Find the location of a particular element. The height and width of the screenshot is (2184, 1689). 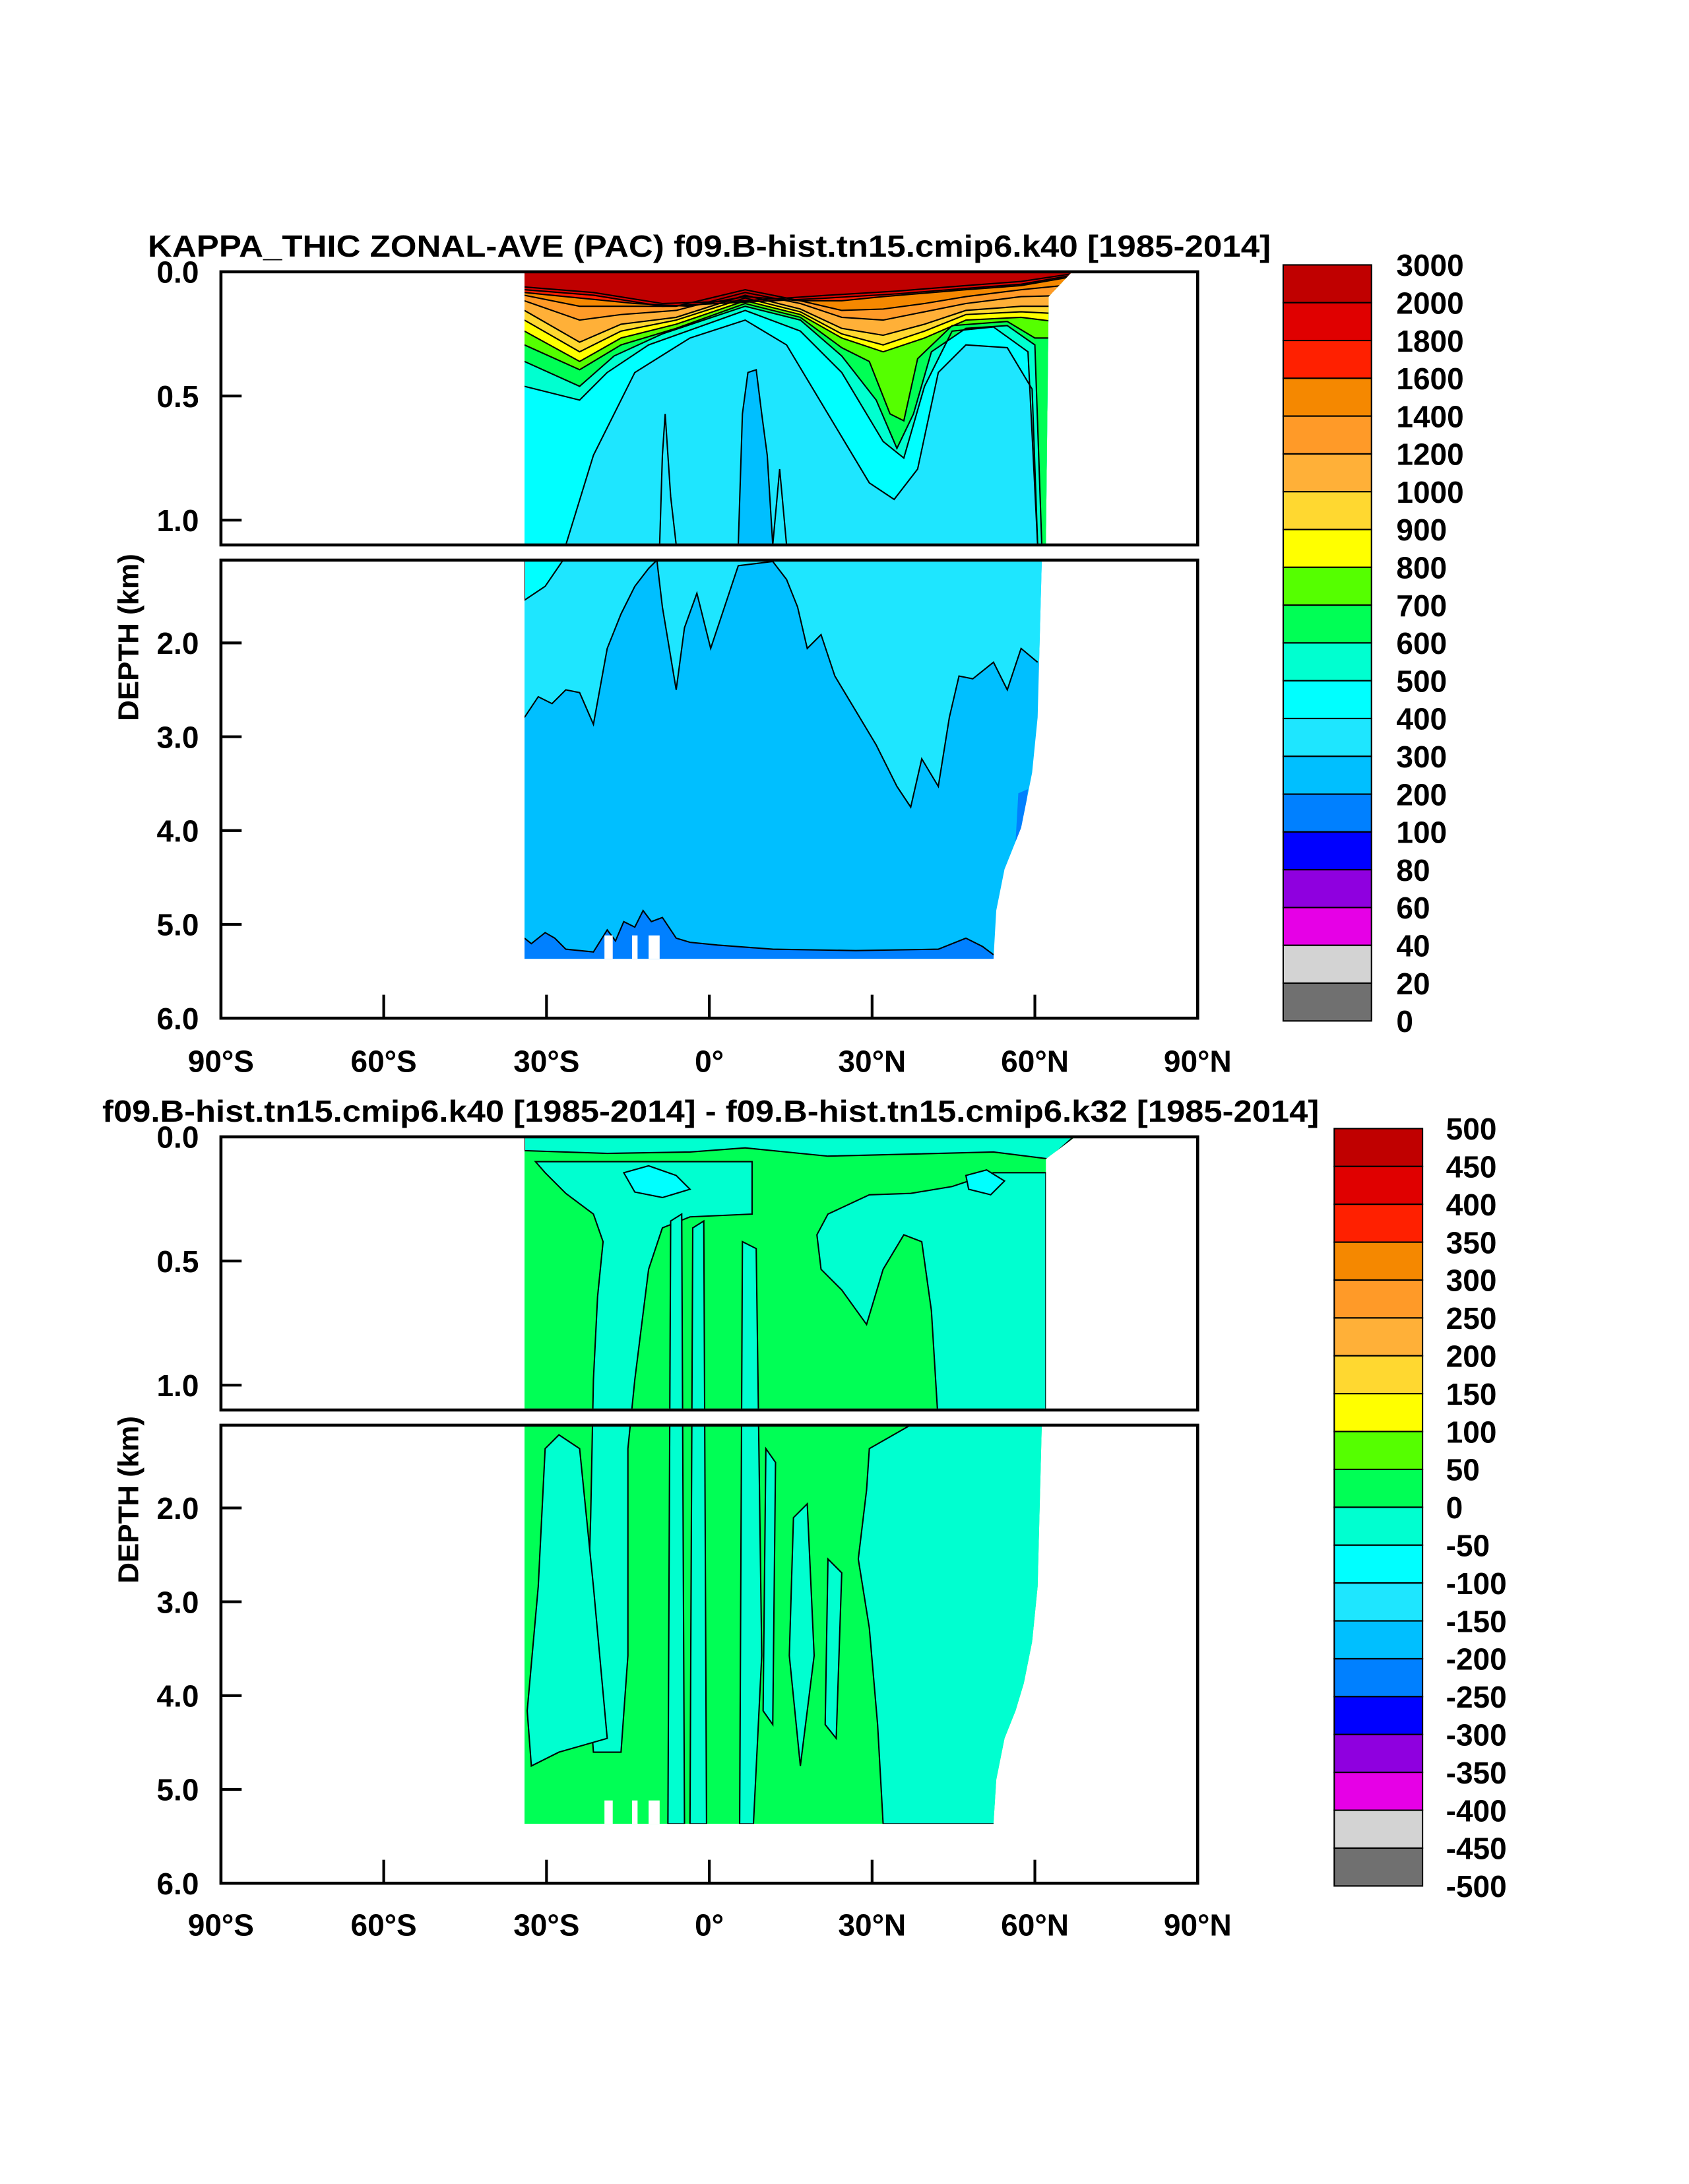

x-tick-label: 30°N is located at coordinates (872, 1925).